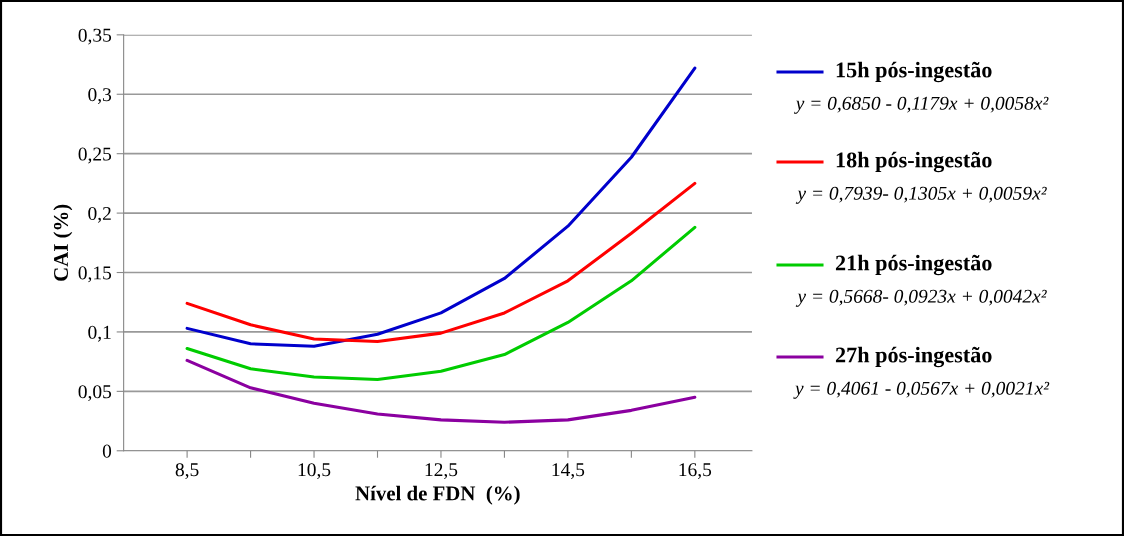  Describe the element at coordinates (921, 195) in the screenshot. I see `text: y = 0,7939- 0,1305x + 0,0059x²` at that location.